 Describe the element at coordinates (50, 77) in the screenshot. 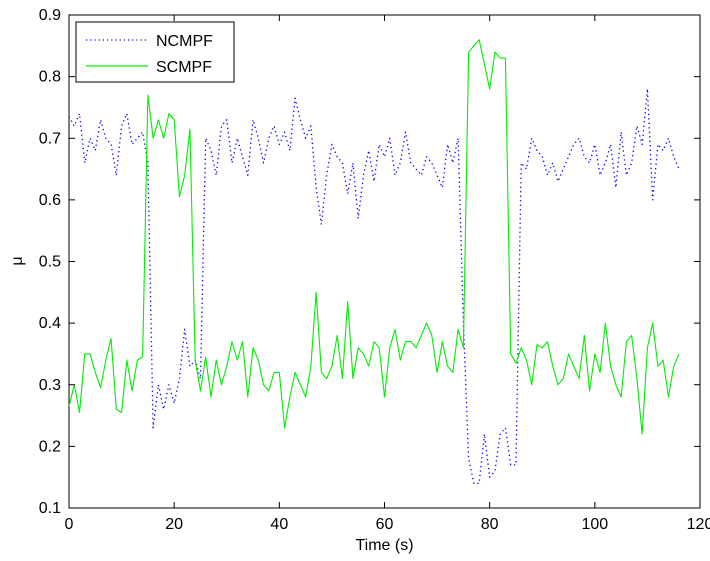

I see `y-tick-label: 0.8` at that location.